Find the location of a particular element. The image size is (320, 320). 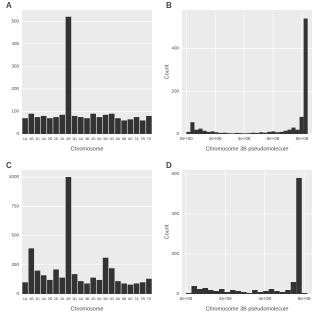

x-tick-label: 4A is located at coordinates (81, 299).